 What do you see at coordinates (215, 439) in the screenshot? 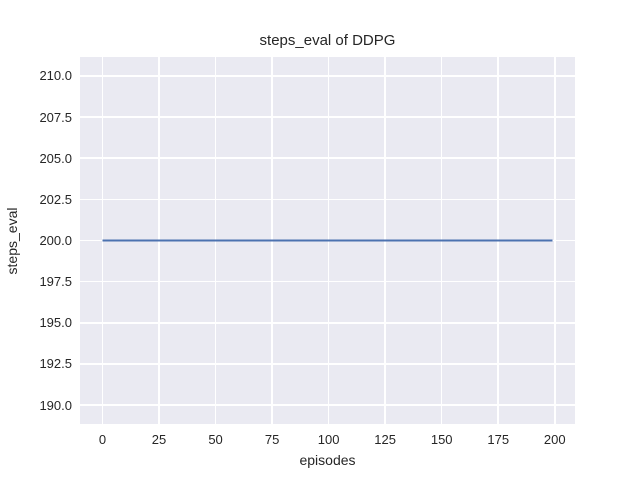
I see `x-tick-label: 50` at bounding box center [215, 439].